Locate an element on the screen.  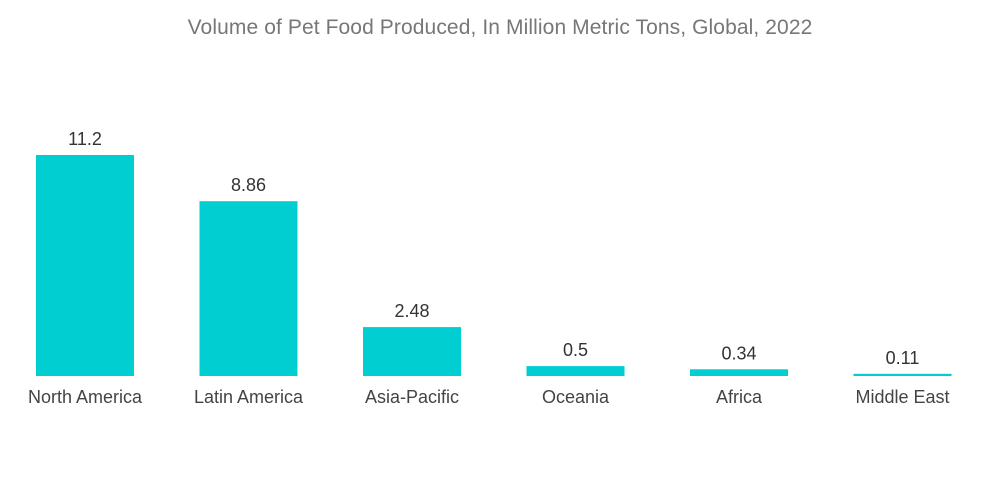
value-label: 8.86 is located at coordinates (248, 185).